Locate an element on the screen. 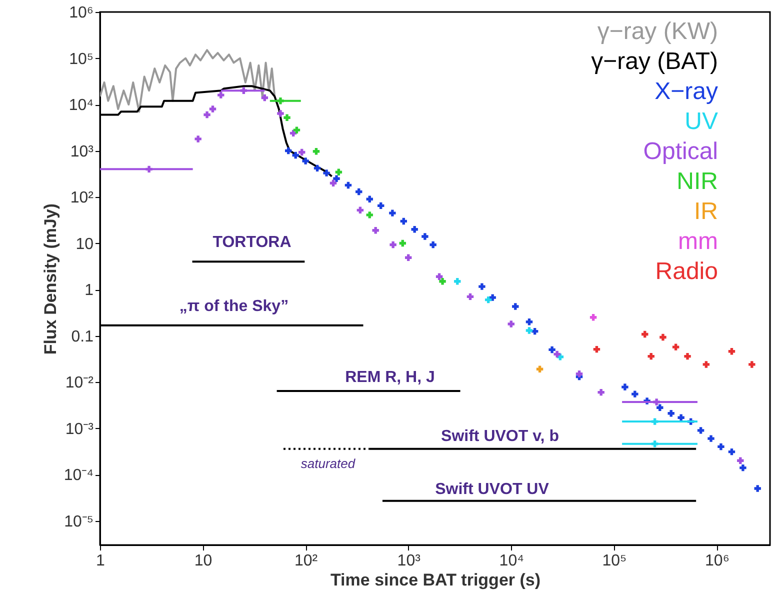 This screenshot has height=596, width=780. x-tick-label: 10 is located at coordinates (203, 561).